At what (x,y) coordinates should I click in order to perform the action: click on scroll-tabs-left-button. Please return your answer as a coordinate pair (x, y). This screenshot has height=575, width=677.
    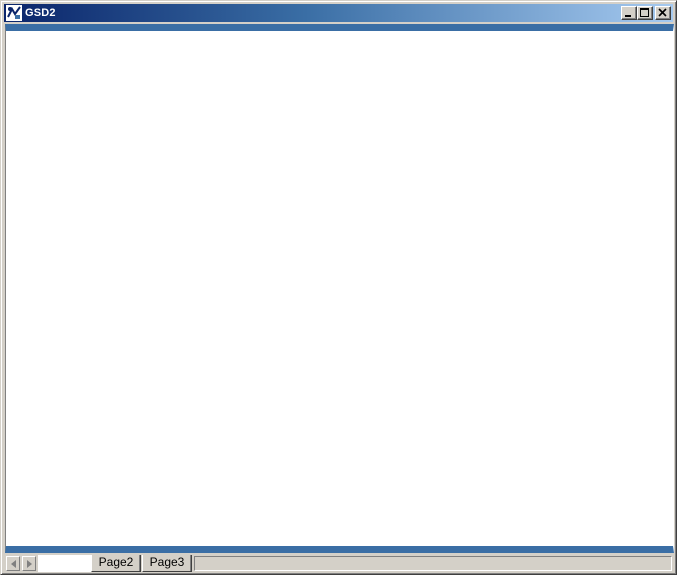
    Looking at the image, I should click on (13, 563).